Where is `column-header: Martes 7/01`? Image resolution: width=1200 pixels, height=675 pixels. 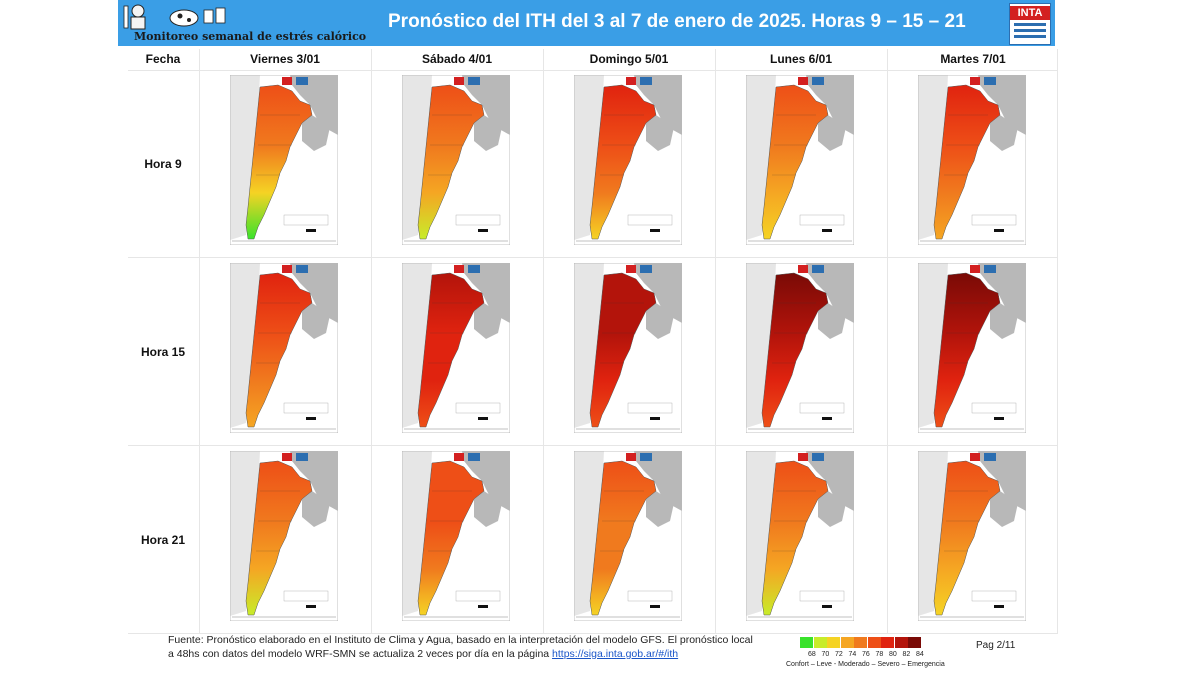 column-header: Martes 7/01 is located at coordinates (973, 59).